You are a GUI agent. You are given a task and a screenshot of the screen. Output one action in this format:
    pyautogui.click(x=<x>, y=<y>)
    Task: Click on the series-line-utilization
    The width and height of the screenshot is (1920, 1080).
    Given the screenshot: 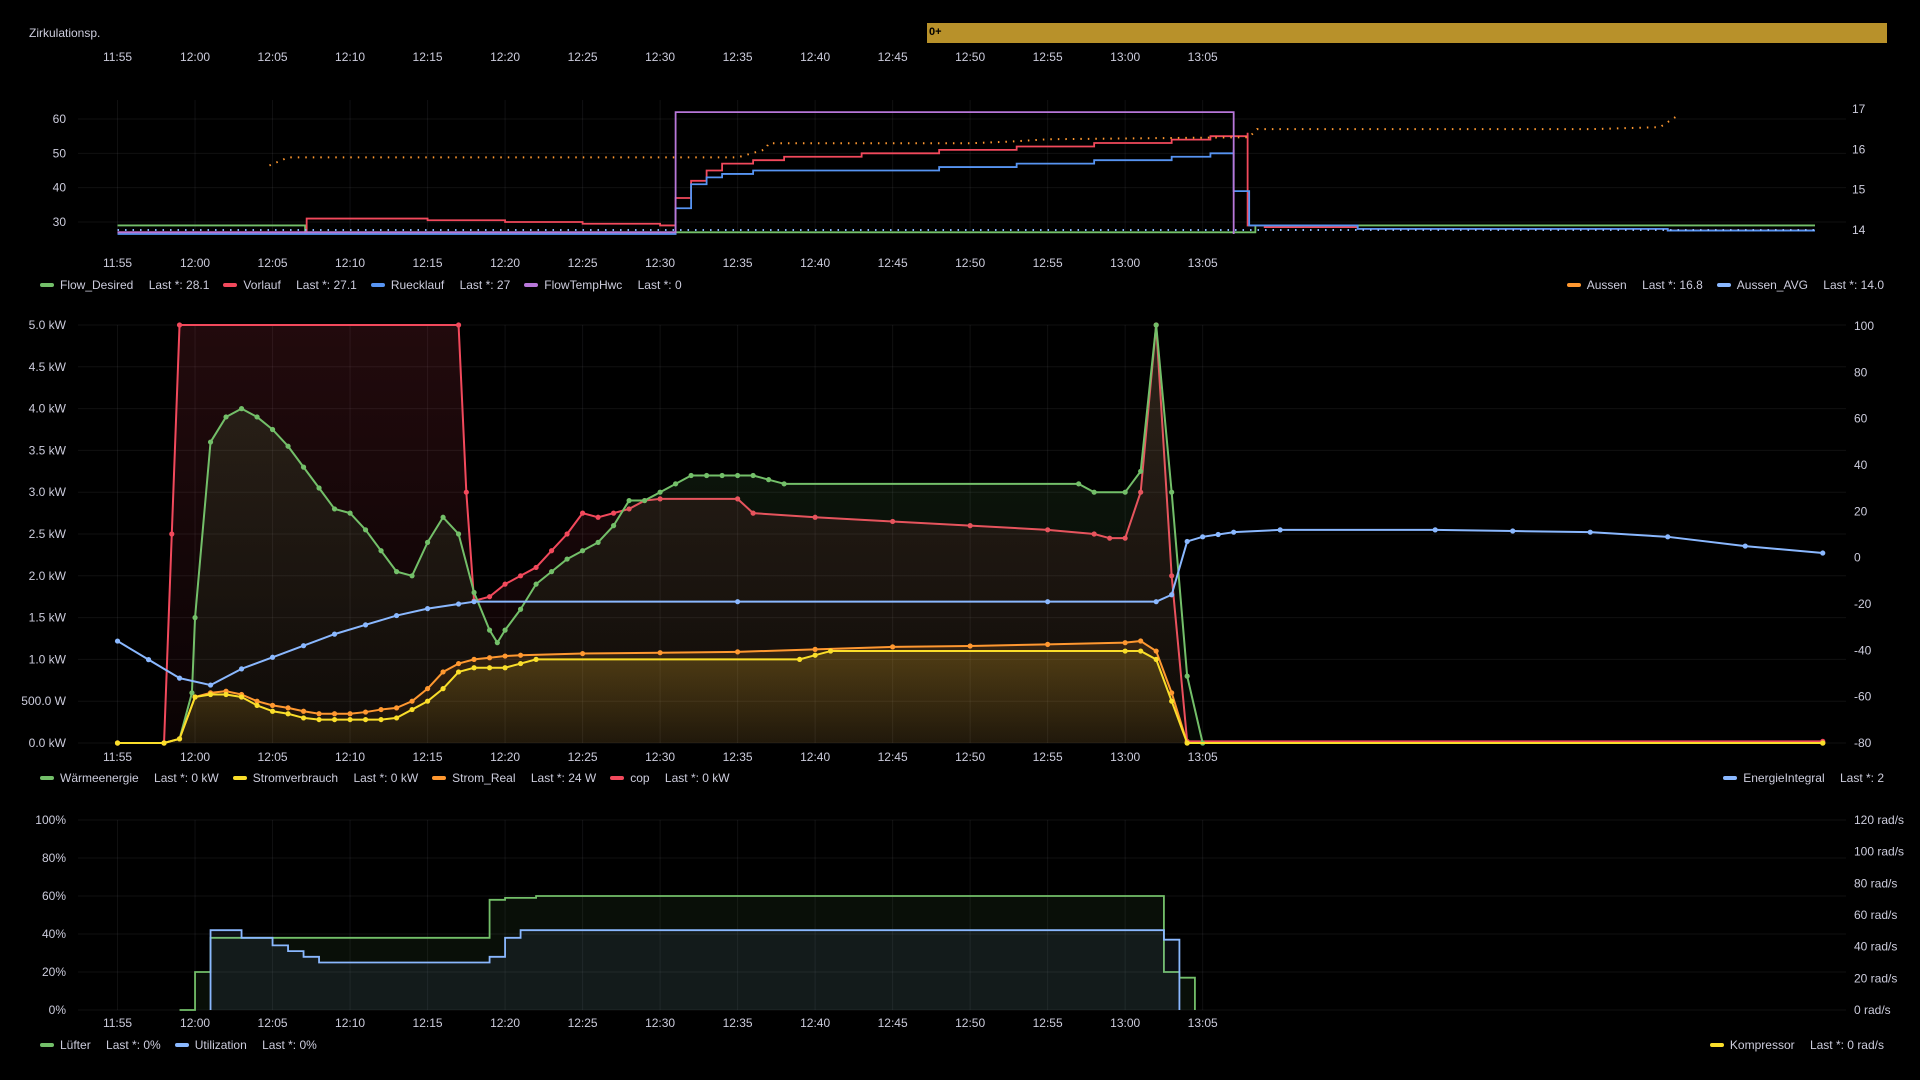 What is the action you would take?
    pyautogui.click(x=695, y=969)
    